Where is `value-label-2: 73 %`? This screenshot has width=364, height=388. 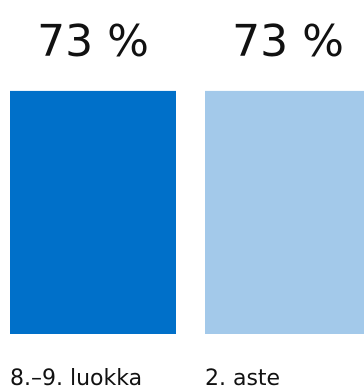 value-label-2: 73 % is located at coordinates (288, 41).